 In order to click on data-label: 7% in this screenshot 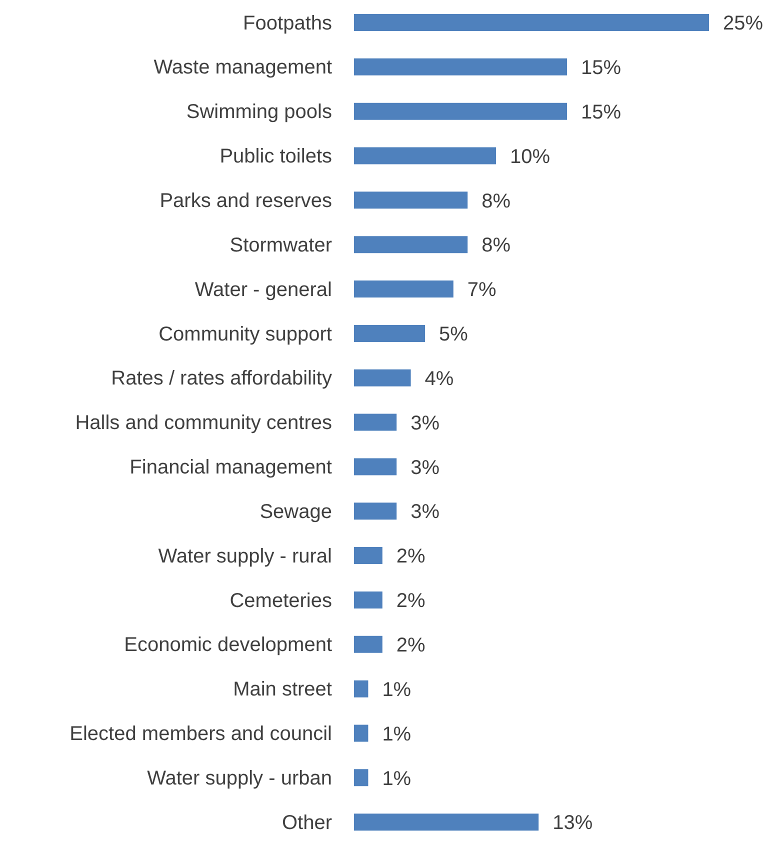, I will do `click(482, 290)`.